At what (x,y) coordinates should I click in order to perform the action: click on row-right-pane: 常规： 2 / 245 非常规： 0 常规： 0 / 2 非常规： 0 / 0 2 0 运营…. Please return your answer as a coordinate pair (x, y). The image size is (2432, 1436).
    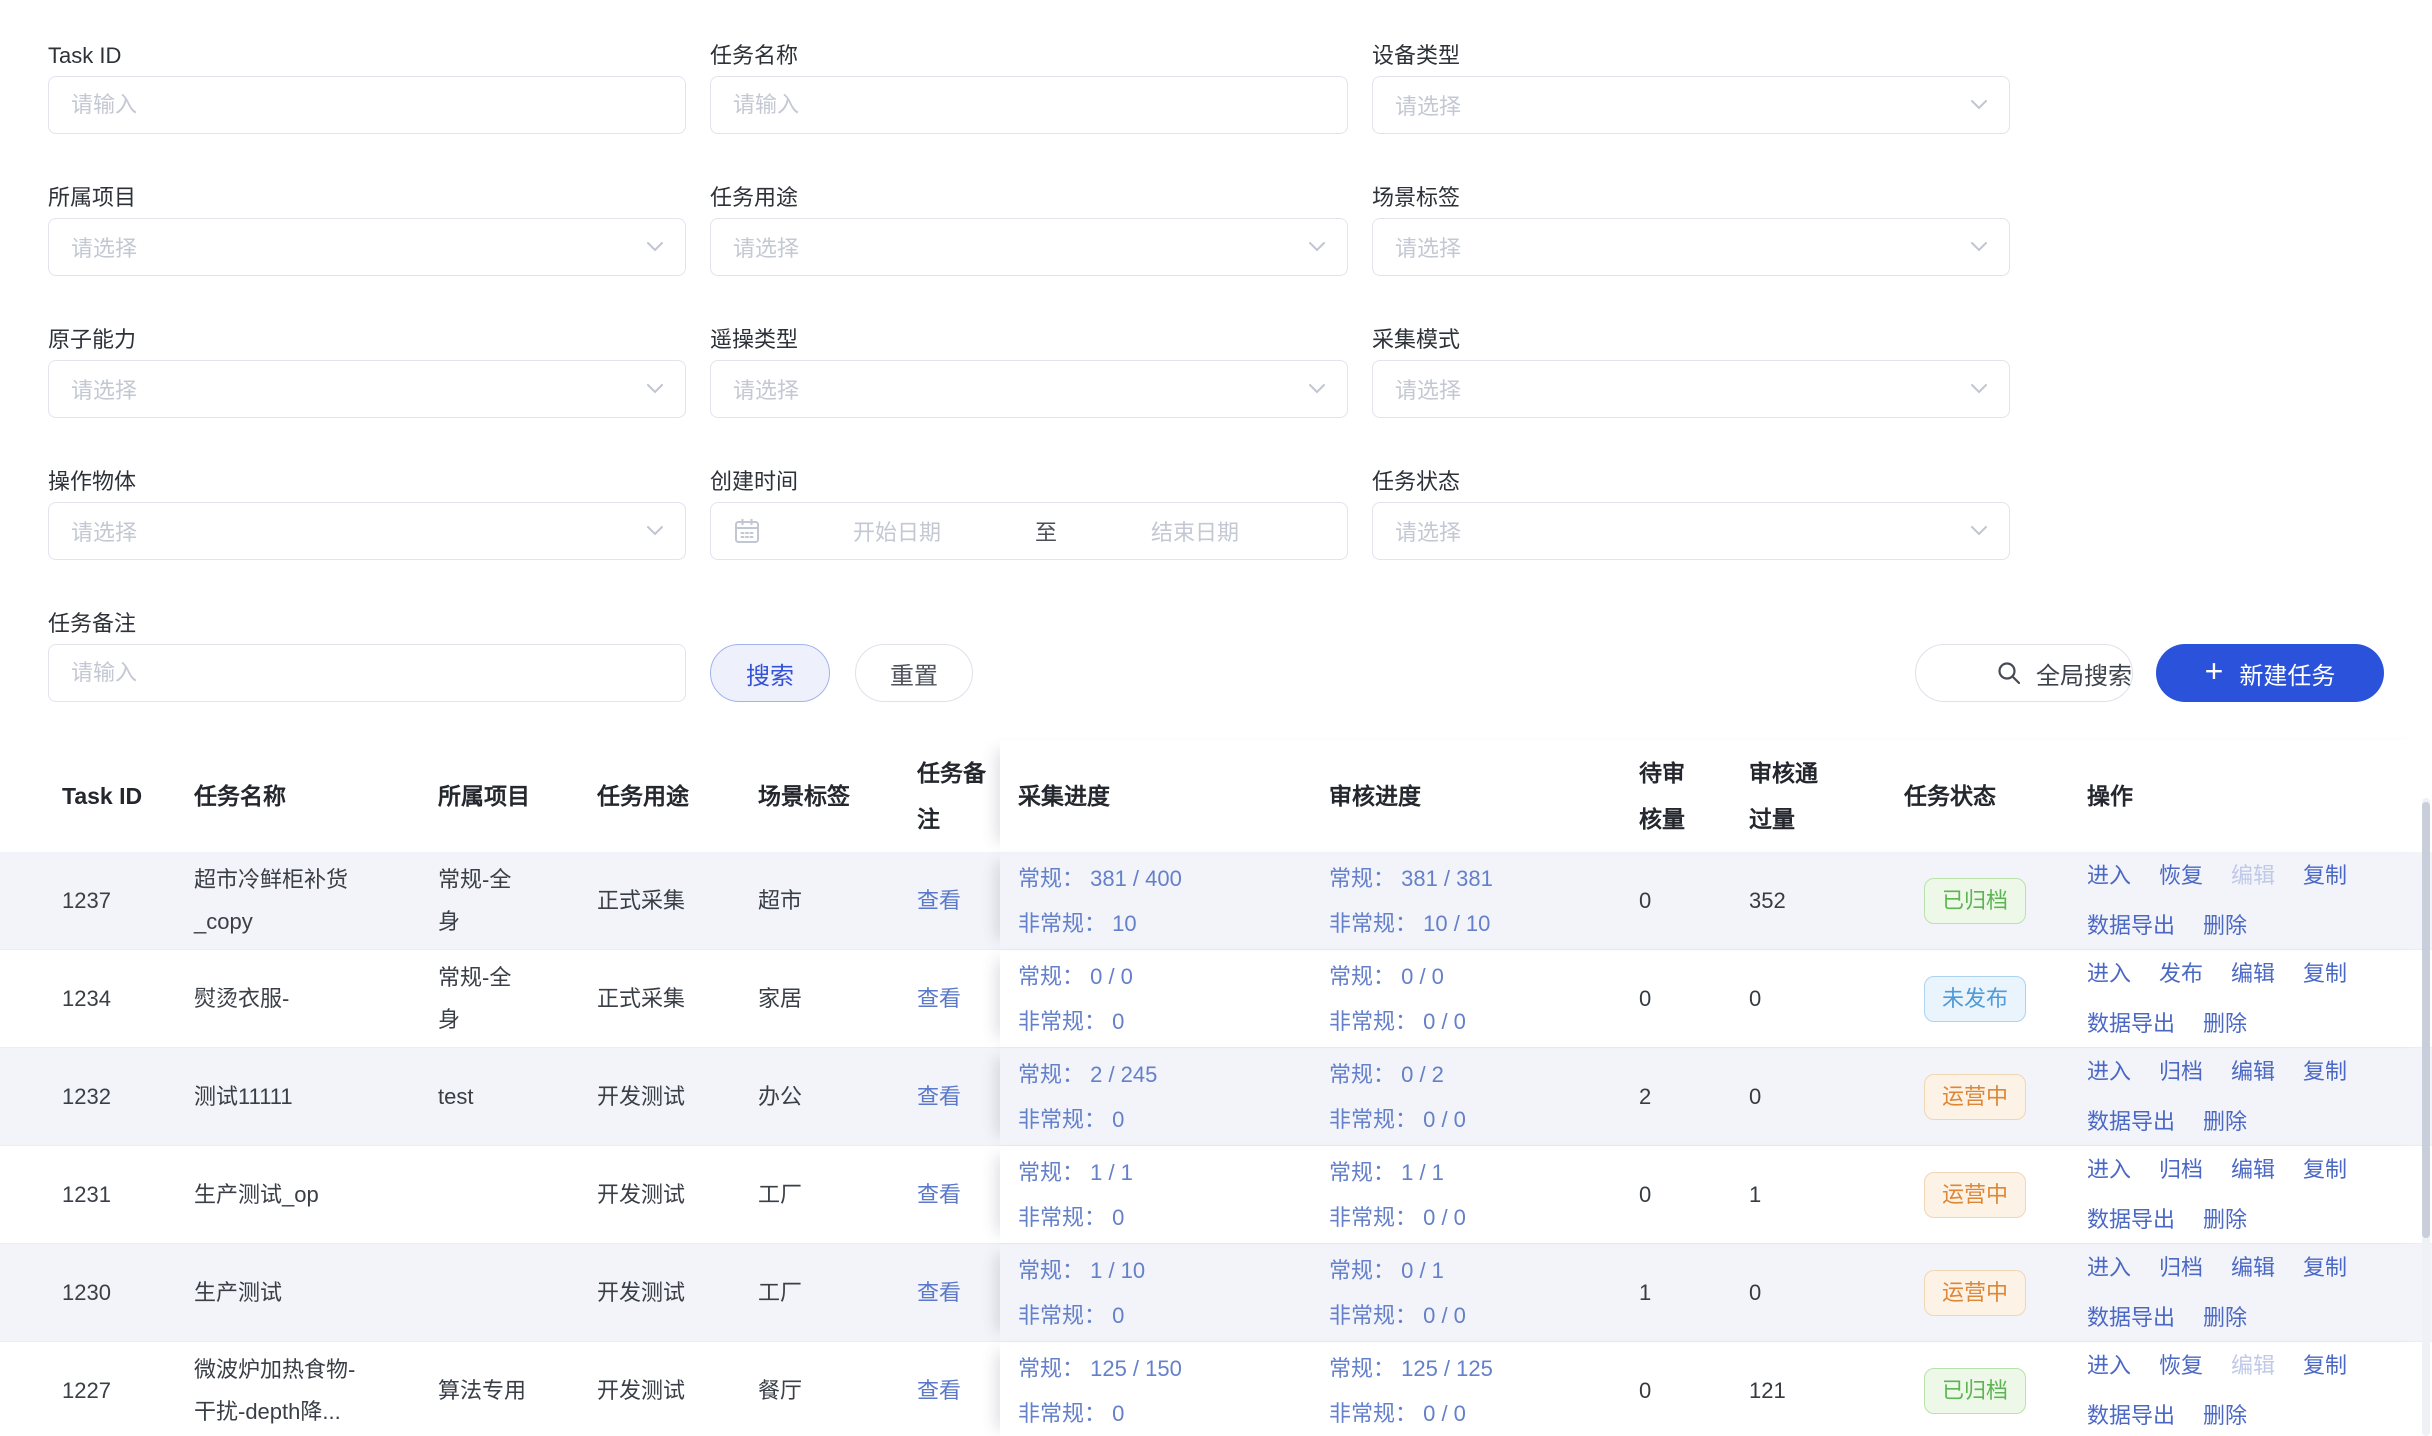
    Looking at the image, I should click on (1716, 1096).